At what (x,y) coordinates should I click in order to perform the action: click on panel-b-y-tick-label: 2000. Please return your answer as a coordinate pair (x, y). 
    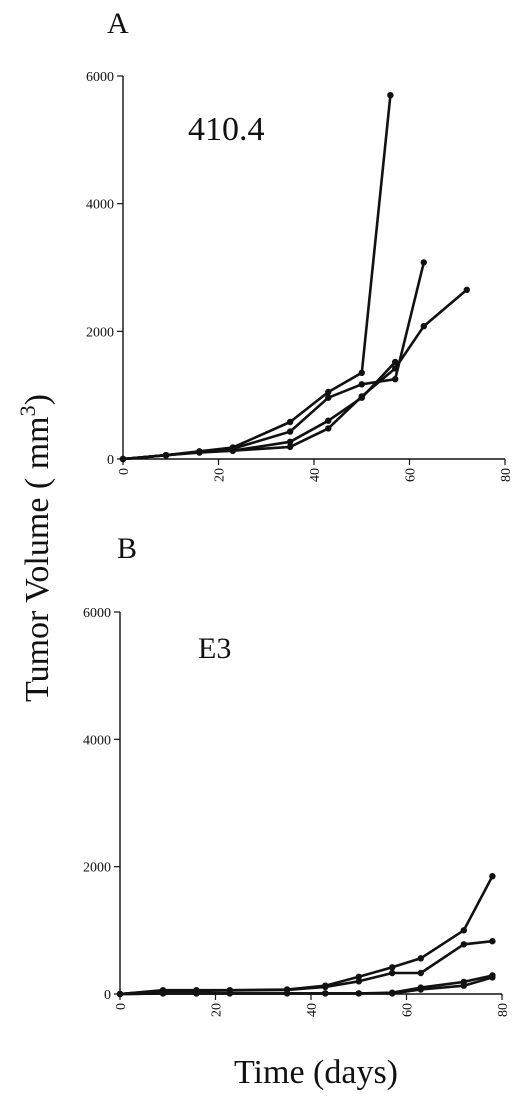
    Looking at the image, I should click on (97, 868).